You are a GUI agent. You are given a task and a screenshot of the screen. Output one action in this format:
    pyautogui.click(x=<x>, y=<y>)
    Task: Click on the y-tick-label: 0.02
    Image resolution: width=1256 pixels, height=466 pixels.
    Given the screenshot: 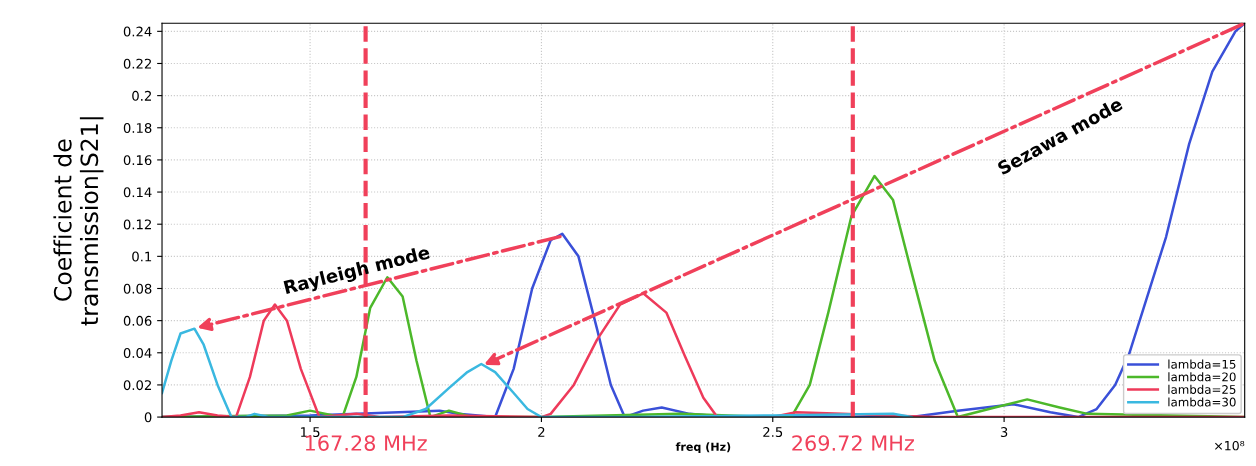 What is the action you would take?
    pyautogui.click(x=137, y=385)
    